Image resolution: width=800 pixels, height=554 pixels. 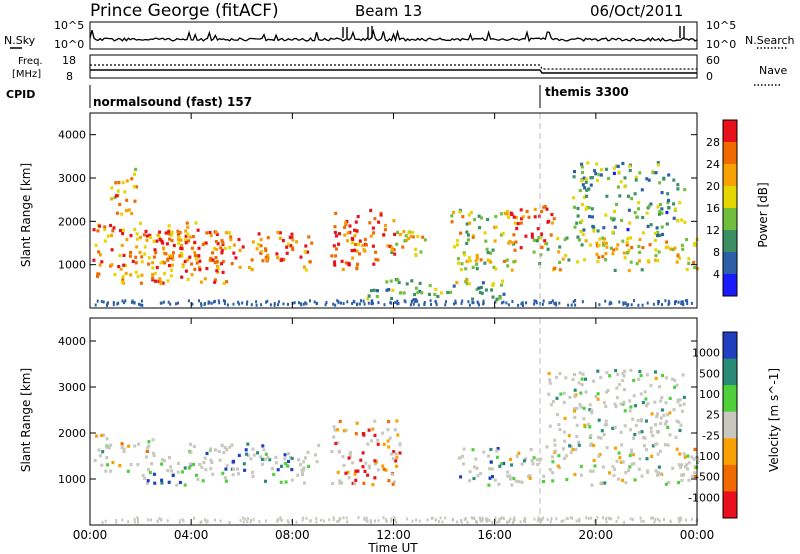 I want to click on nave-label: Nave, so click(x=773, y=70).